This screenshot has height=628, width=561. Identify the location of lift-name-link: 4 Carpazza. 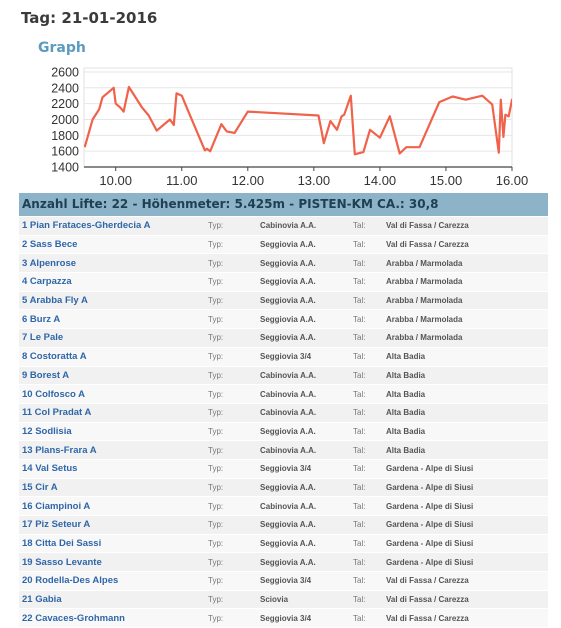
(47, 282).